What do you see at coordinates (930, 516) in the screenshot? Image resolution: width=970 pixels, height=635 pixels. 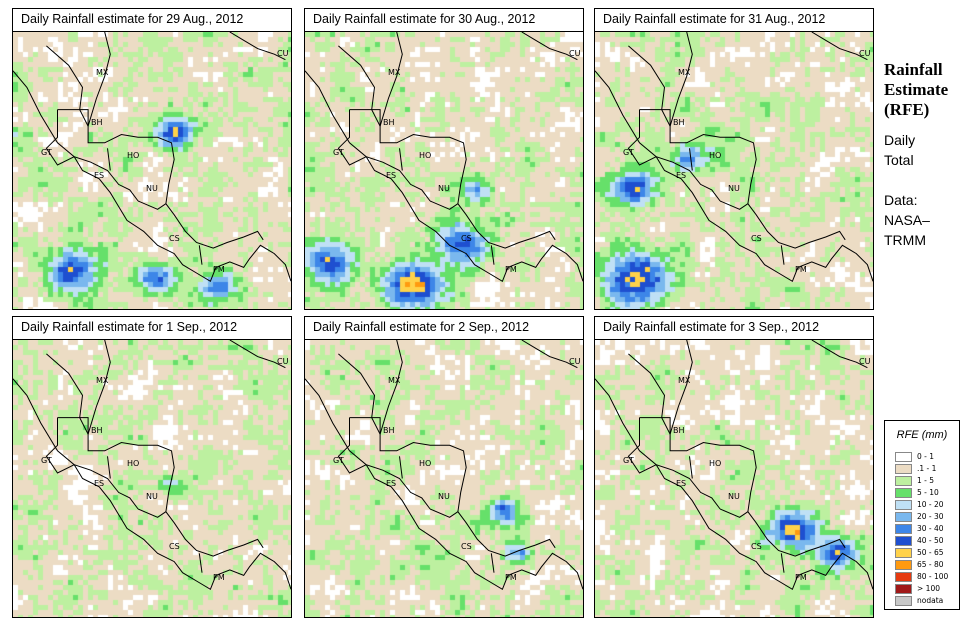 I see `legend-label: 20 - 30` at bounding box center [930, 516].